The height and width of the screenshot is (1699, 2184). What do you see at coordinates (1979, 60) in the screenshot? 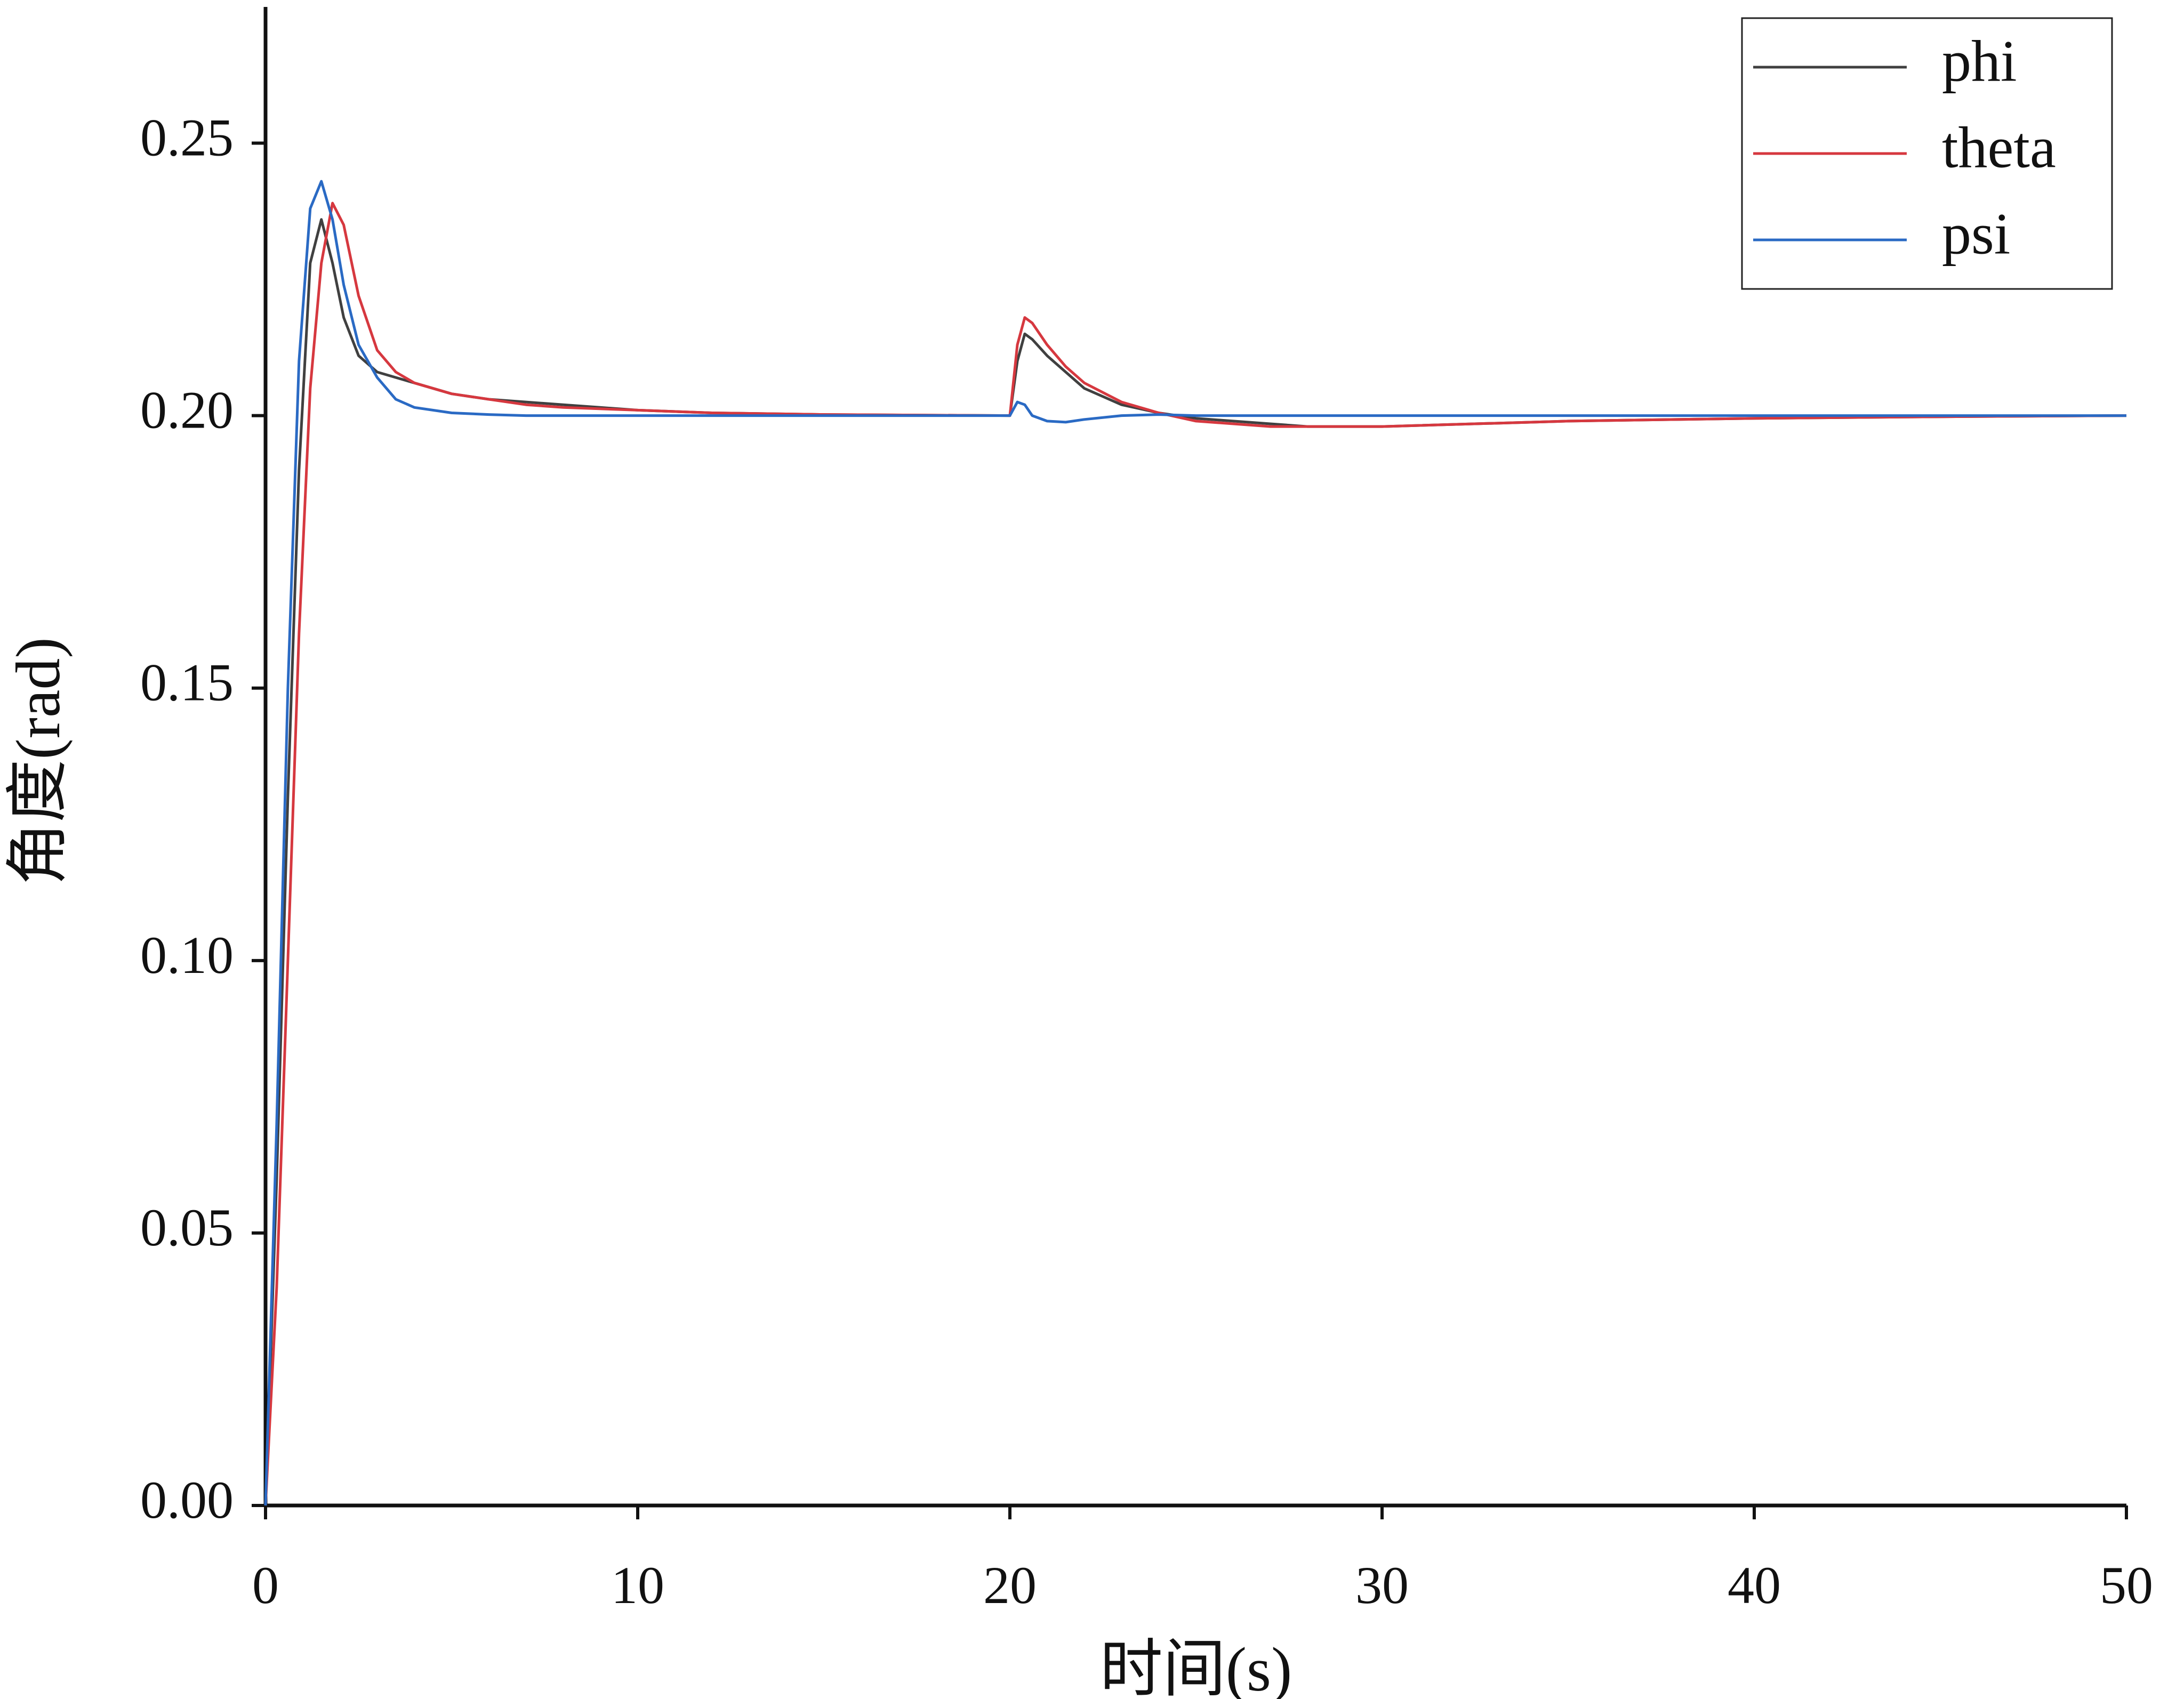
I see `legend-label: phi` at bounding box center [1979, 60].